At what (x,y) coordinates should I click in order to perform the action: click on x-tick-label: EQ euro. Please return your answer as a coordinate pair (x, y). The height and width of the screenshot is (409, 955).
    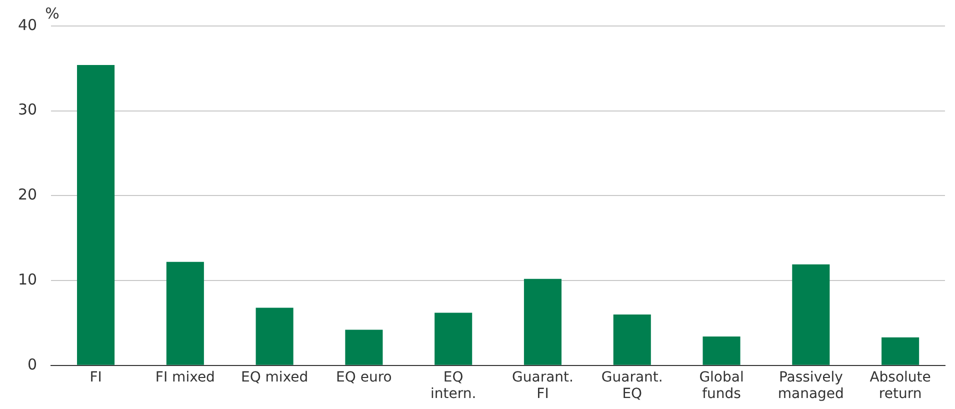
    Looking at the image, I should click on (364, 377).